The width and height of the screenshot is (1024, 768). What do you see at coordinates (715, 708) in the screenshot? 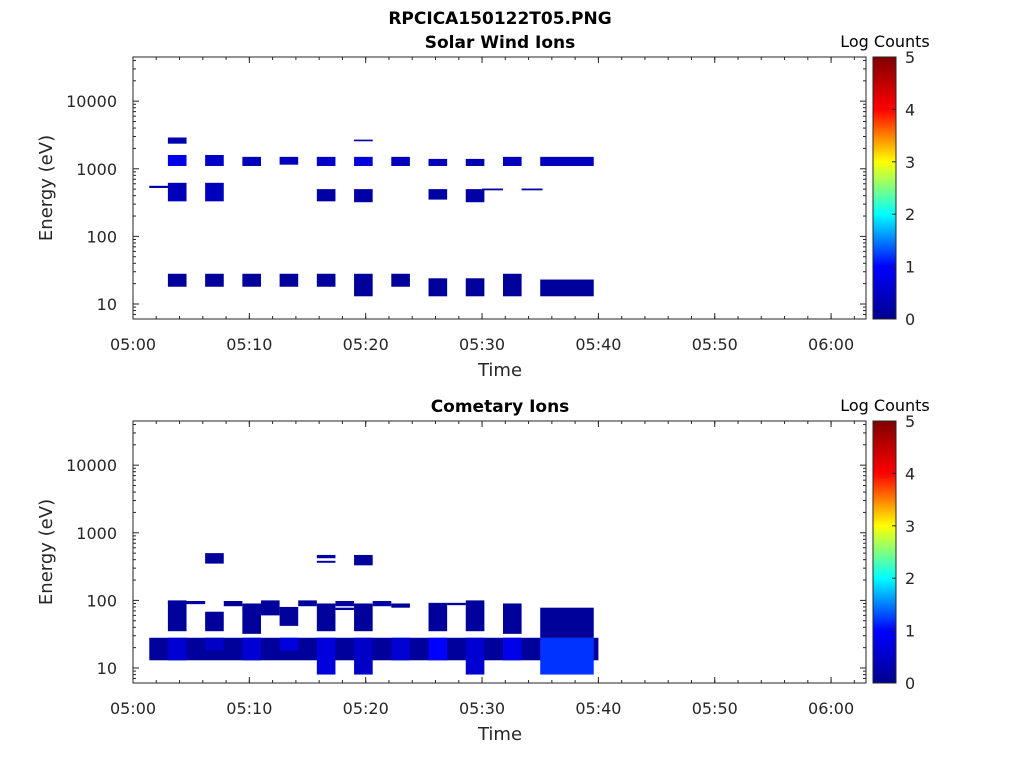
I see `x-tick-label: 05:50` at bounding box center [715, 708].